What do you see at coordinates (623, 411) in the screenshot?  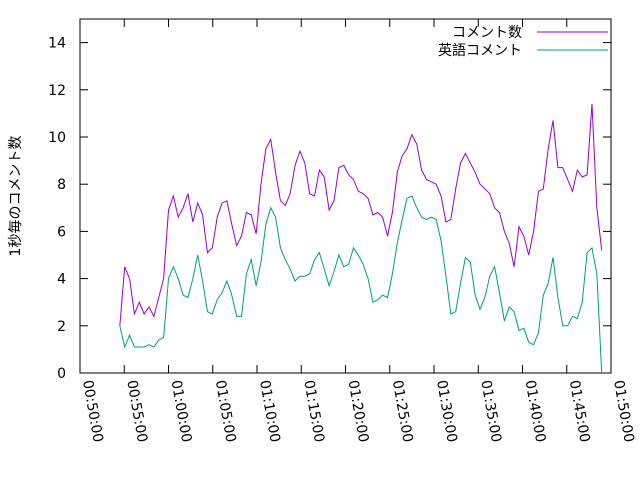 I see `x-tick-label: 01:50:00` at bounding box center [623, 411].